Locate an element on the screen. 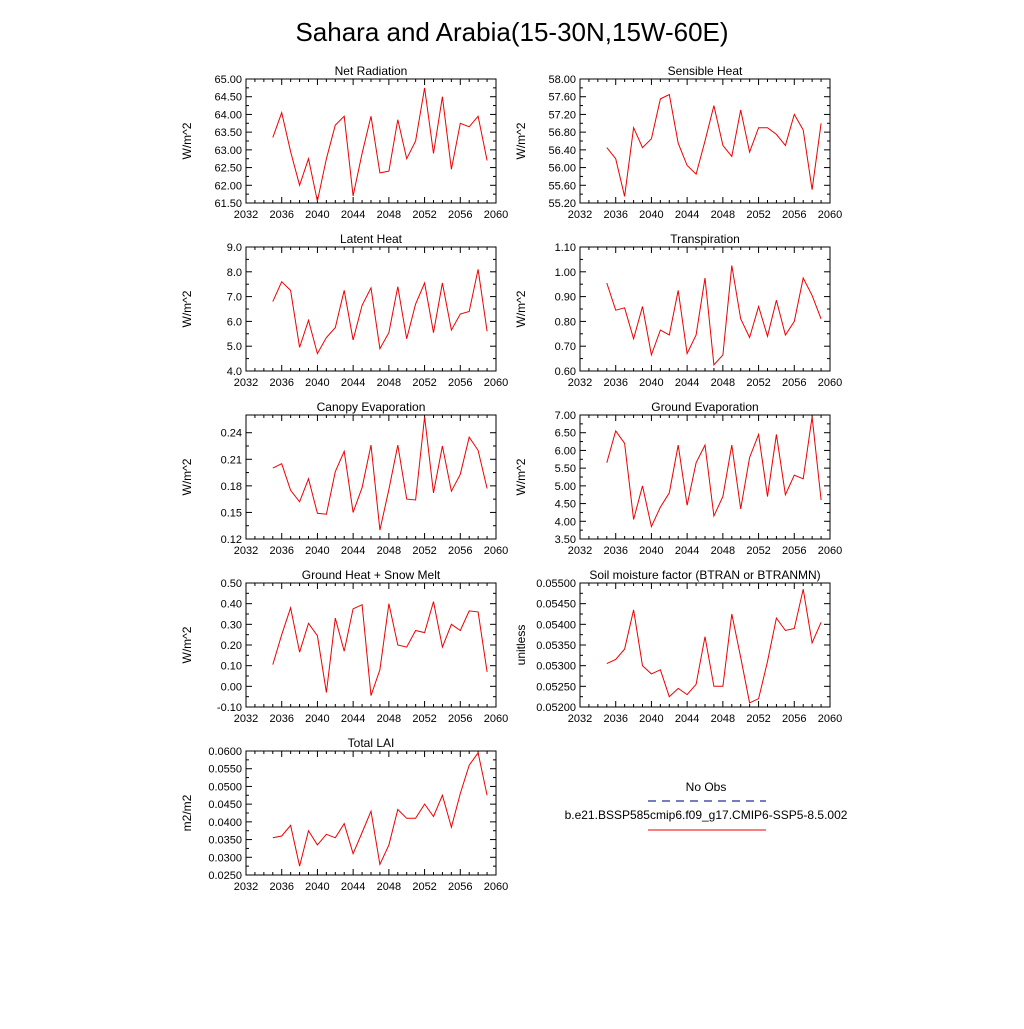 The width and height of the screenshot is (1024, 1029). y-tick-label: 57.60 is located at coordinates (562, 98).